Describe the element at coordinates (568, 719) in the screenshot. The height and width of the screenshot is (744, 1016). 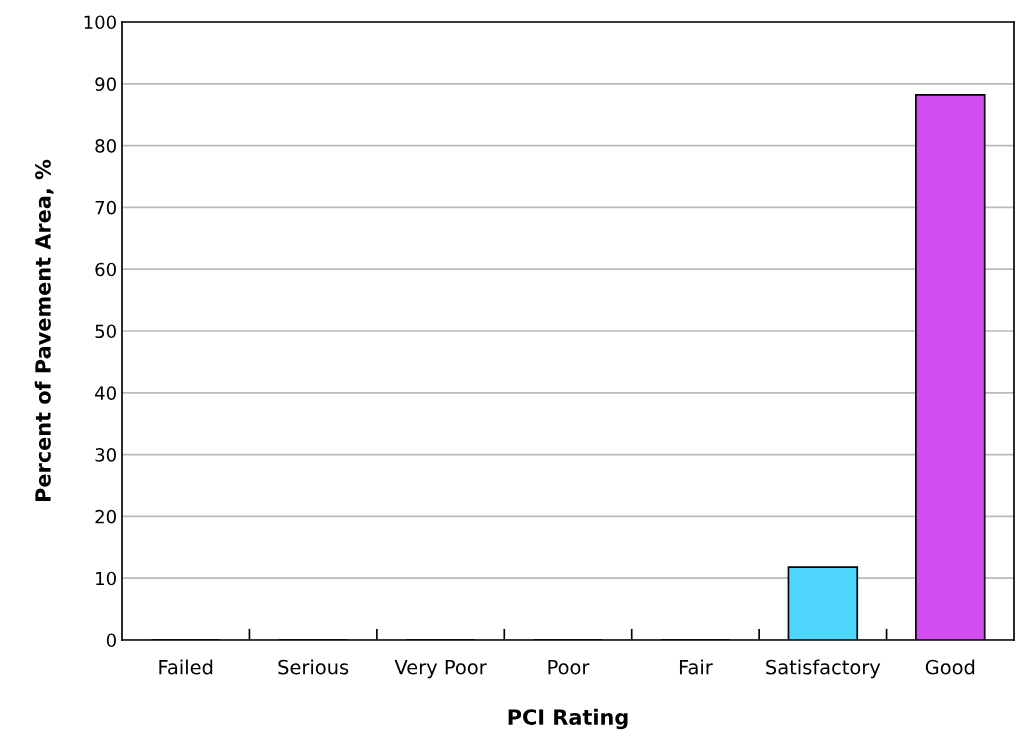
I see `x-axis-title: PCI Rating` at that location.